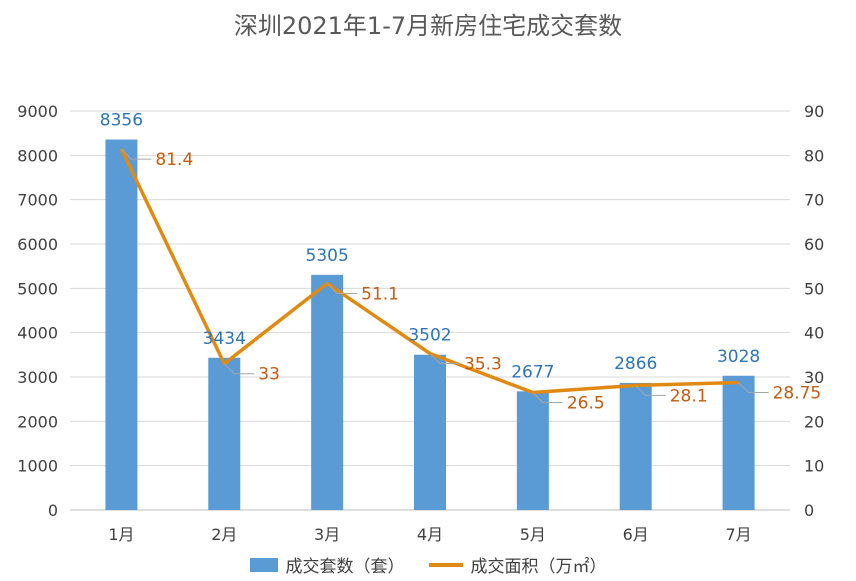 This screenshot has height=581, width=856. I want to click on x-tick-label: 1月, so click(121, 534).